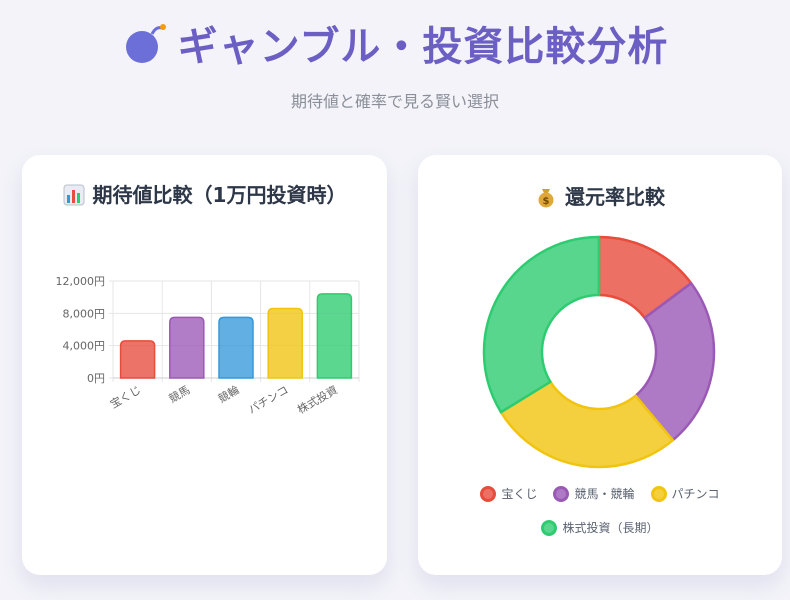 This screenshot has height=600, width=790. I want to click on legend-item: パチンコ, so click(685, 493).